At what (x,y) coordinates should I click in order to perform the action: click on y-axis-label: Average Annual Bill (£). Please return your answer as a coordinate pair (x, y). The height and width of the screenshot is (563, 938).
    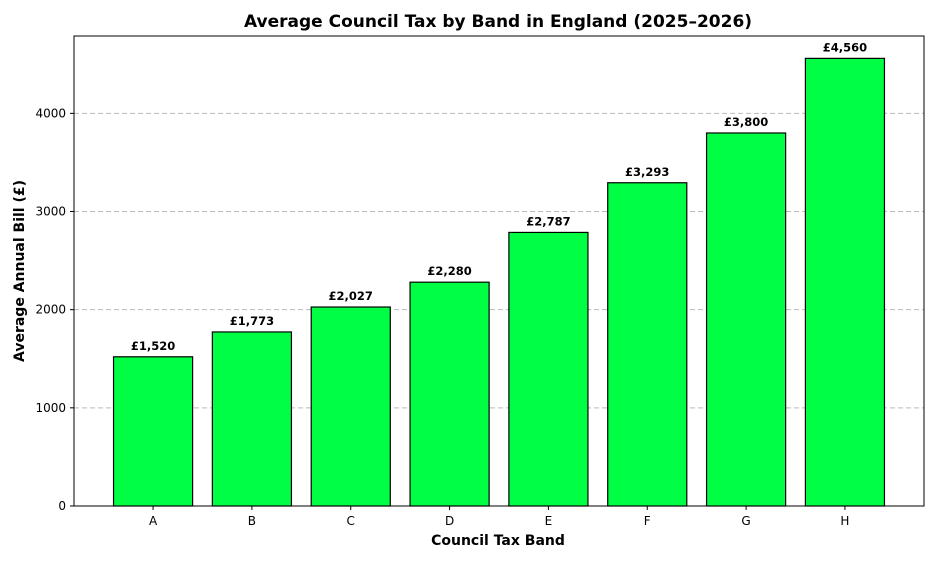
    Looking at the image, I should click on (20, 271).